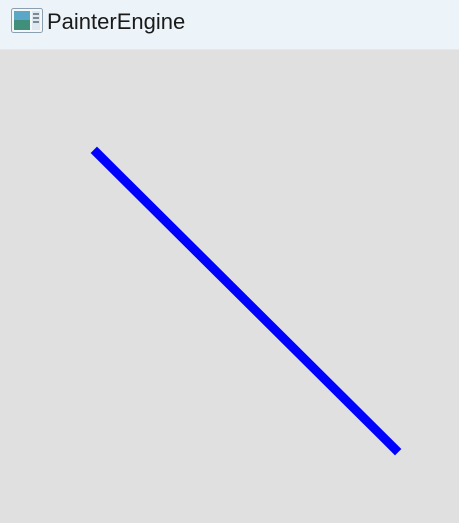 This screenshot has height=523, width=459. I want to click on title-bar: PainterEngine, so click(229, 25).